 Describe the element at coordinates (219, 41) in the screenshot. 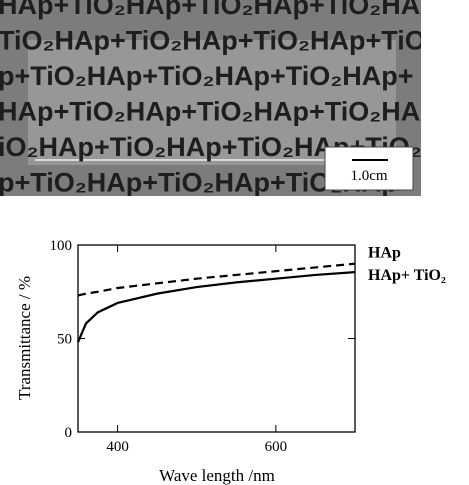

I see `photo-text-row: TiO₂HAp+TiO₂HAp+TiO₂HAp+TiO₂` at that location.